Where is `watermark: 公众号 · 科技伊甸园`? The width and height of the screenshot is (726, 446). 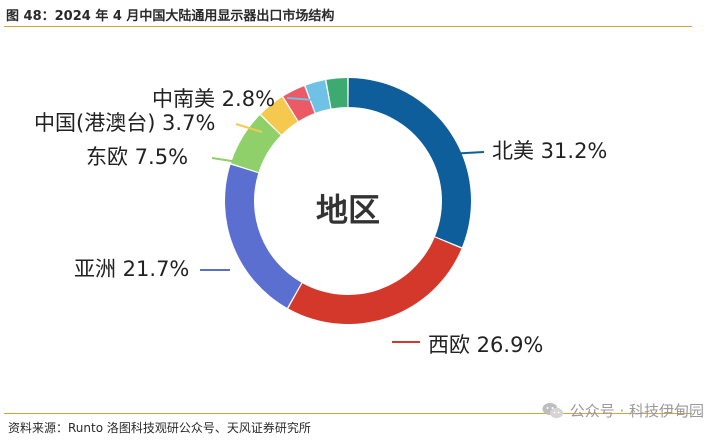 watermark: 公众号 · 科技伊甸园 is located at coordinates (623, 410).